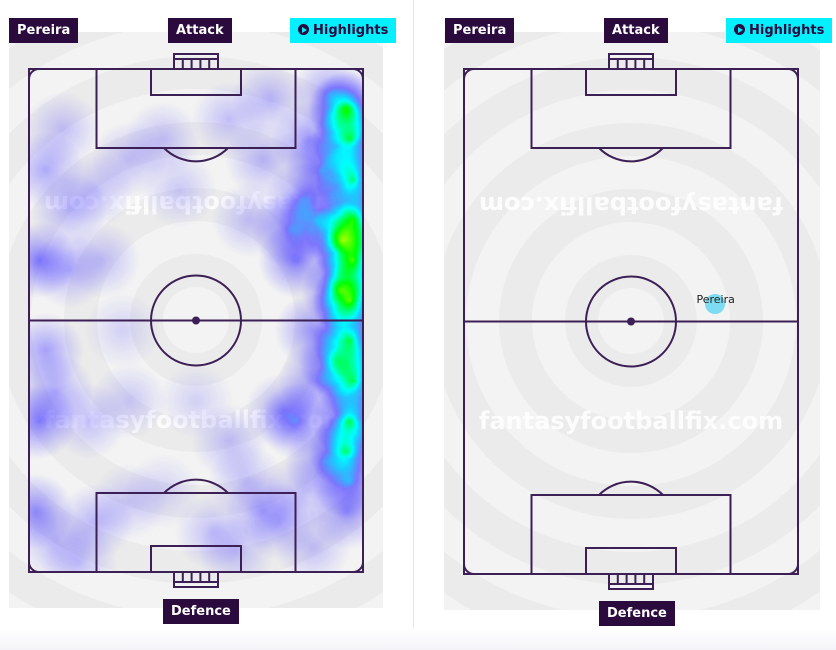 The image size is (836, 650). What do you see at coordinates (413, 325) in the screenshot?
I see `panel-divider` at bounding box center [413, 325].